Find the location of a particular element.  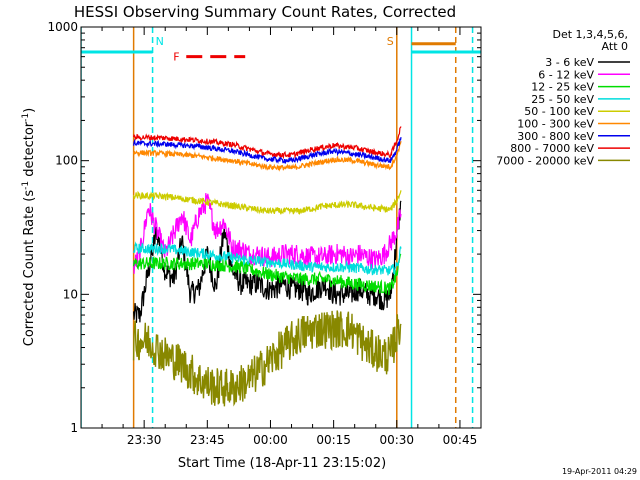

x-tick-label: 23:30 is located at coordinates (144, 440).